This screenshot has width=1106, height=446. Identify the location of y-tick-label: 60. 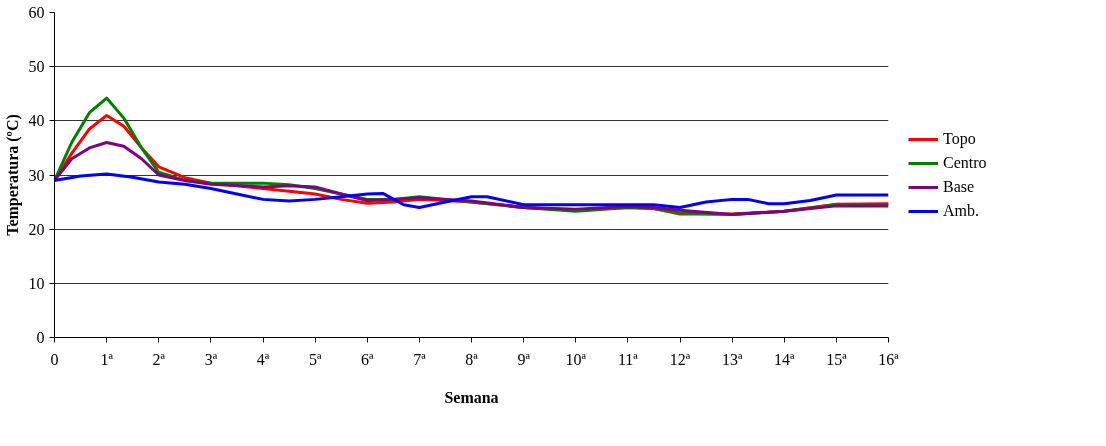
(36, 12).